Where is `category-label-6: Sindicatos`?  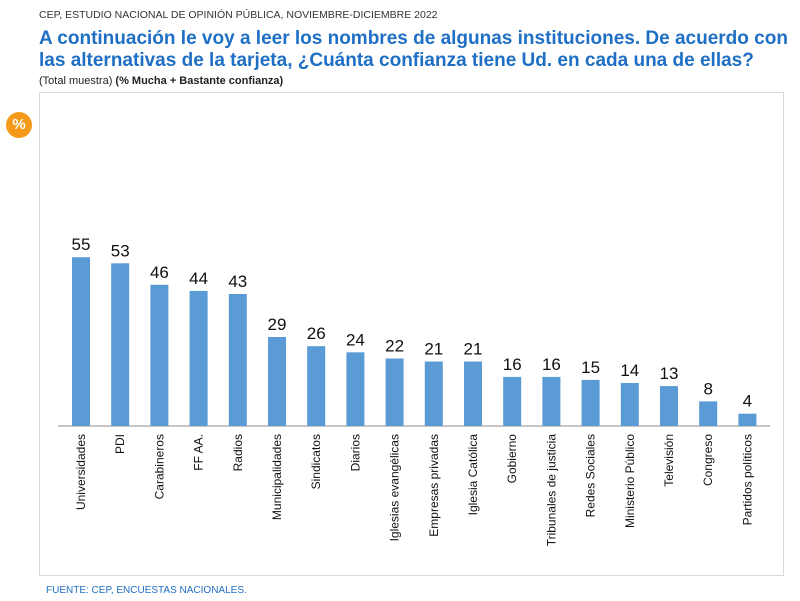
category-label-6: Sindicatos is located at coordinates (316, 461).